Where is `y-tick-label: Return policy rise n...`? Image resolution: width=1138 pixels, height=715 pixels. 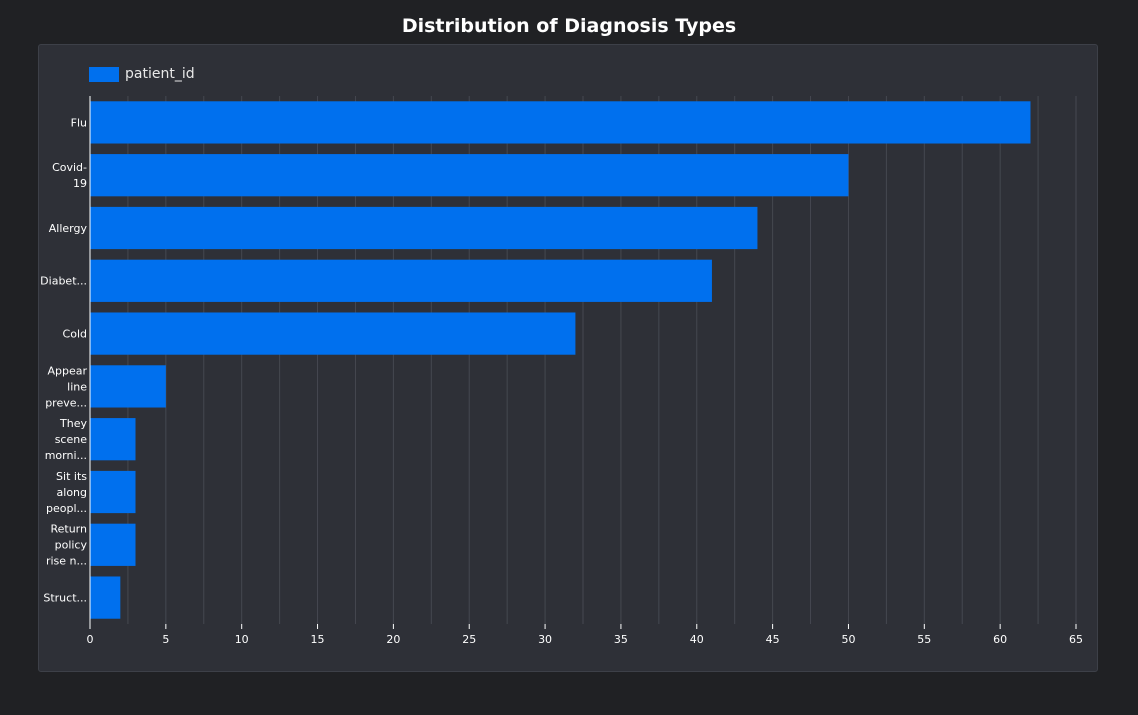
y-tick-label: Return policy rise n... is located at coordinates (67, 545).